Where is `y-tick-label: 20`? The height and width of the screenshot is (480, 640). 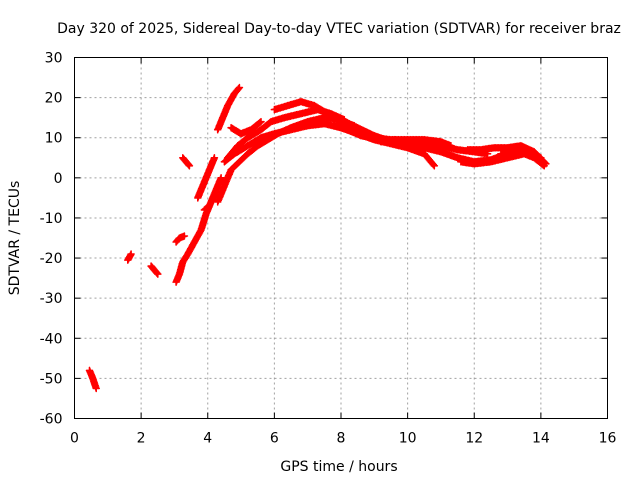
y-tick-label: 20 is located at coordinates (54, 99).